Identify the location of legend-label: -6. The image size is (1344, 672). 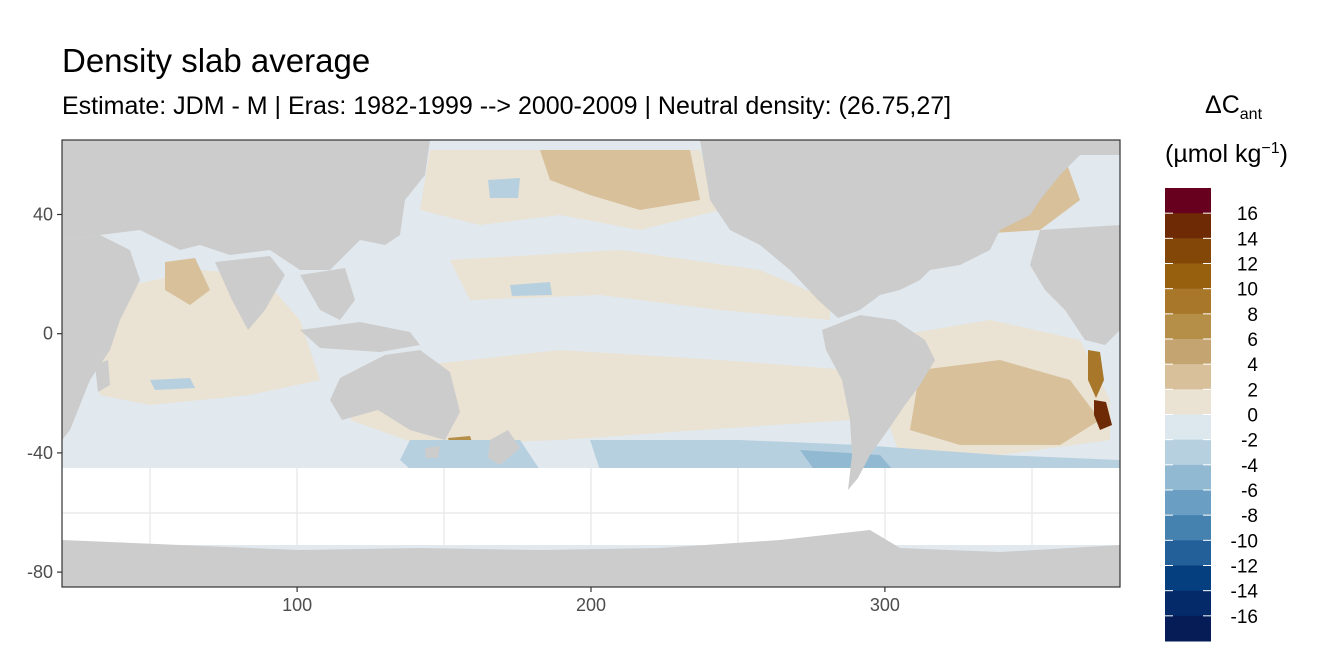
(1249, 491).